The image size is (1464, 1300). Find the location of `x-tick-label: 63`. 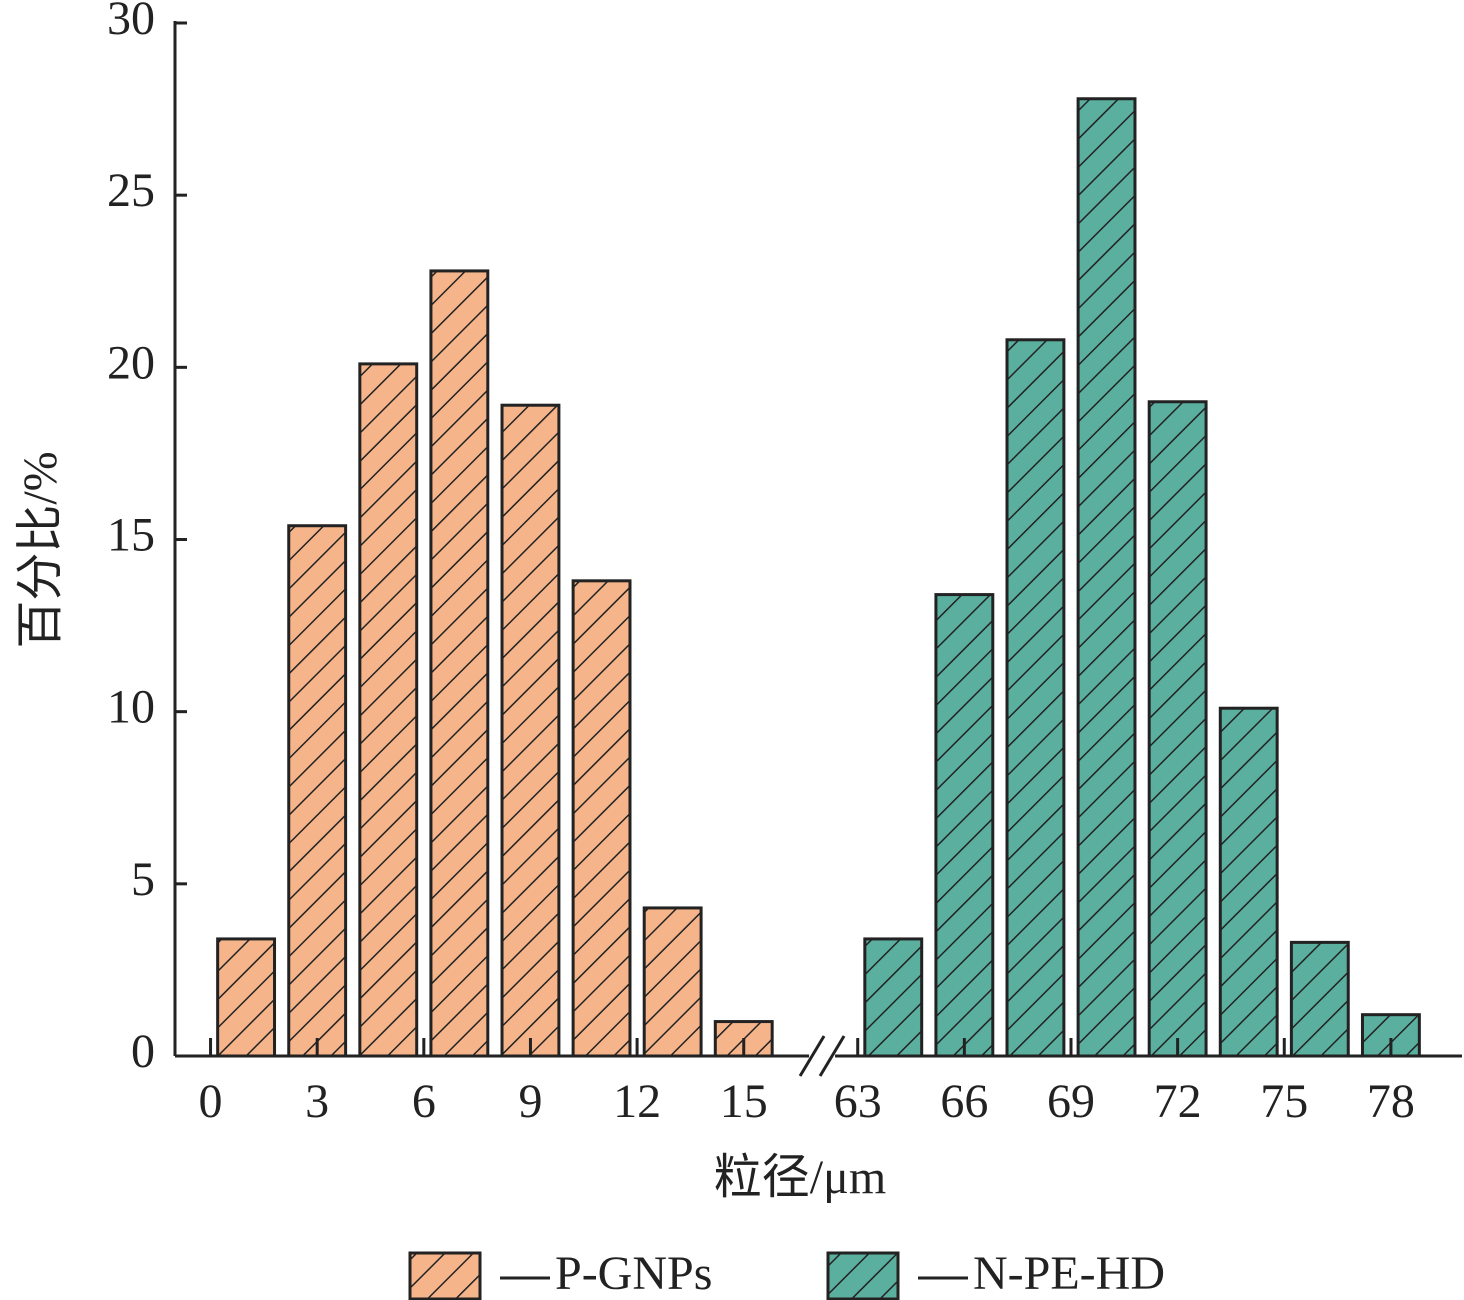

x-tick-label: 63 is located at coordinates (858, 1101).